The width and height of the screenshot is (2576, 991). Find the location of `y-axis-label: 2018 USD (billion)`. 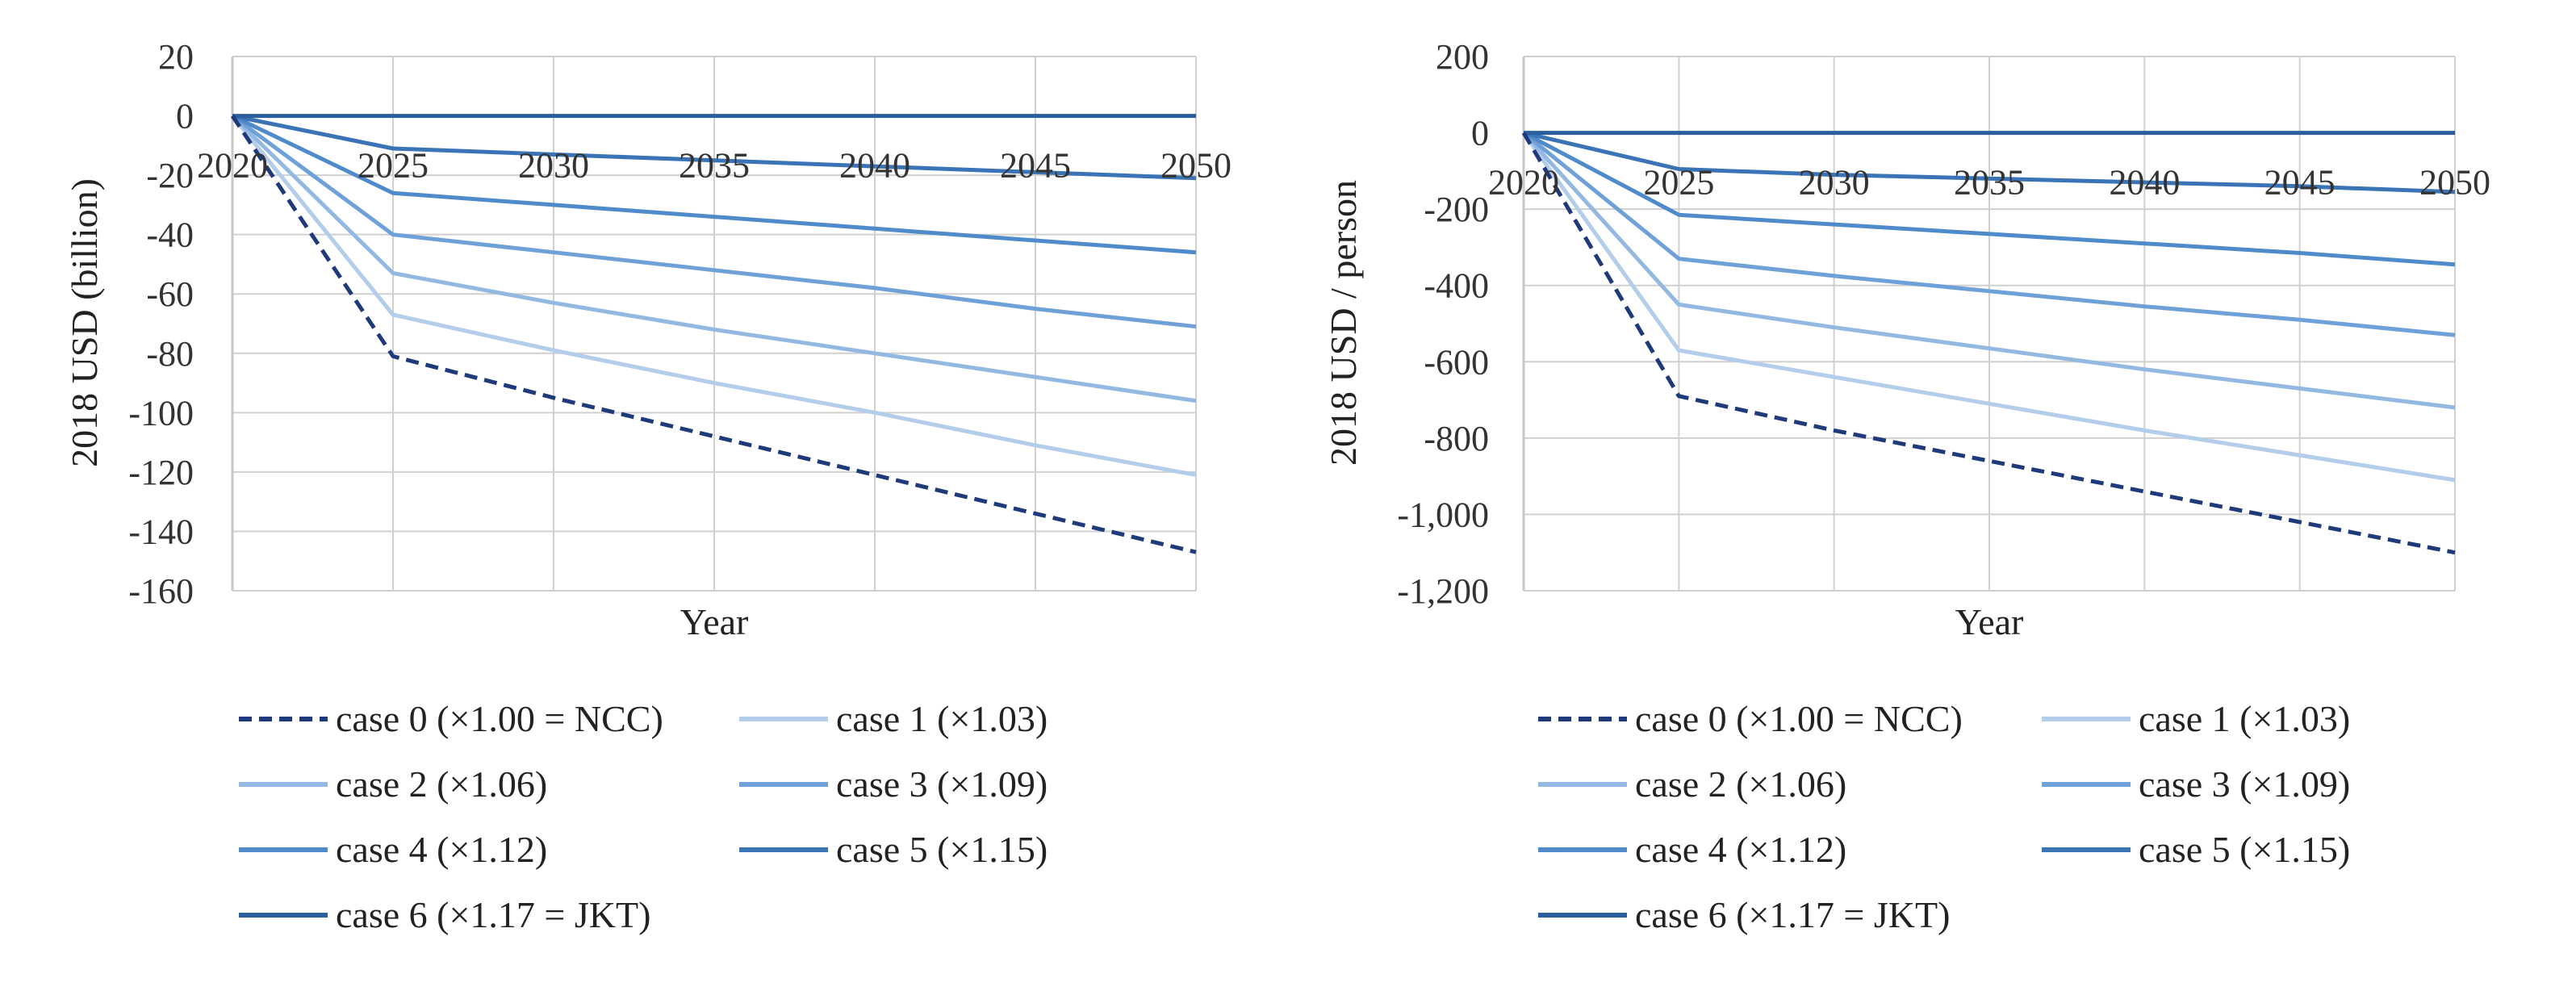

y-axis-label: 2018 USD (billion) is located at coordinates (84, 322).